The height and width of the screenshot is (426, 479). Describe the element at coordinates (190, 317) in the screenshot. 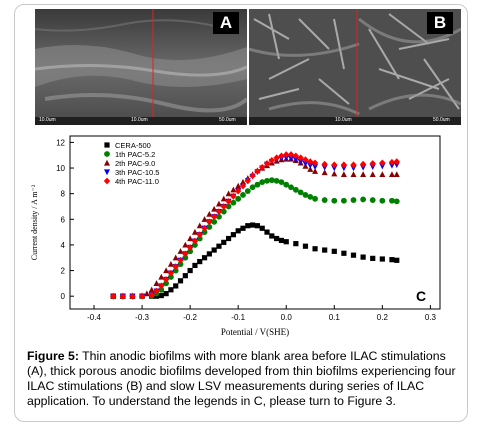

I see `x-tick-label: -0.2` at that location.